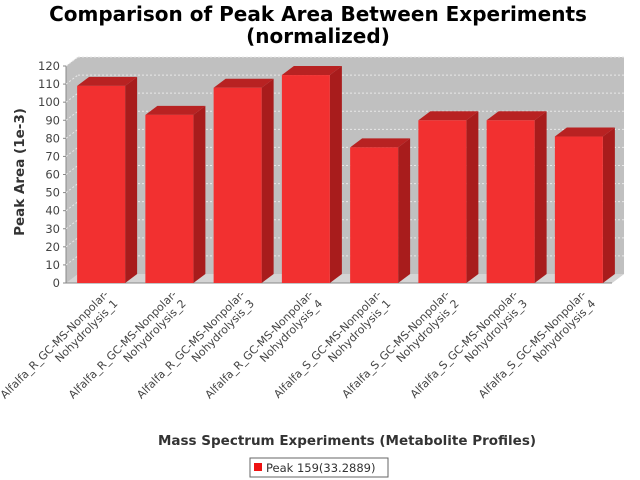 The height and width of the screenshot is (480, 640). Describe the element at coordinates (52, 265) in the screenshot. I see `y-tick-label: 10` at that location.